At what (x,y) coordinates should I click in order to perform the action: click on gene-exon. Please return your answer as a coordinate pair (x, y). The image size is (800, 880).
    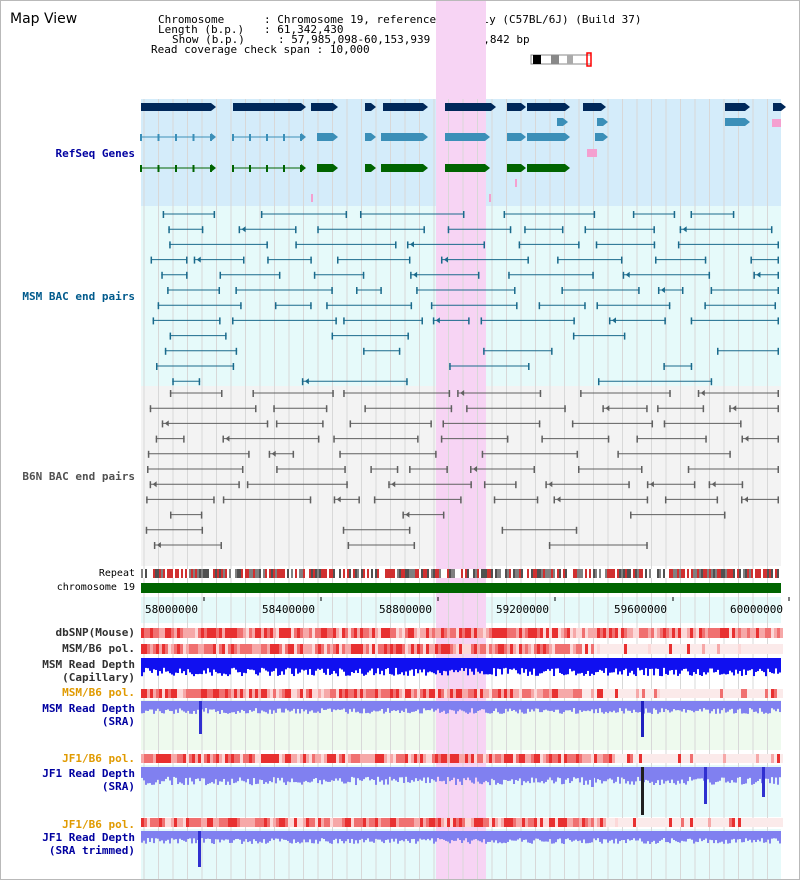
    Looking at the image, I should click on (176, 137).